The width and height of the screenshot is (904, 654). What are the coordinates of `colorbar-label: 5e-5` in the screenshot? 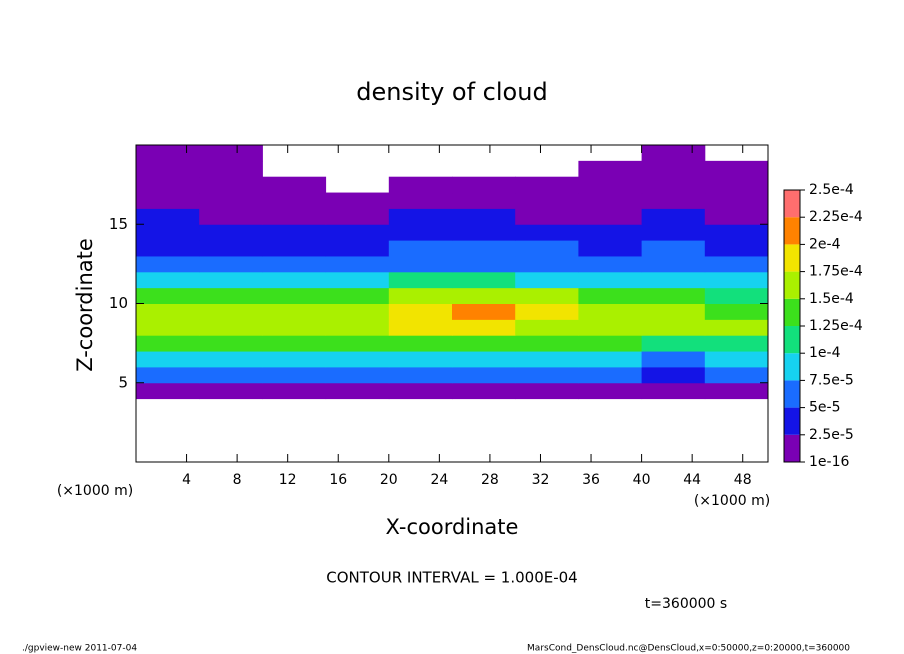 It's located at (824, 408).